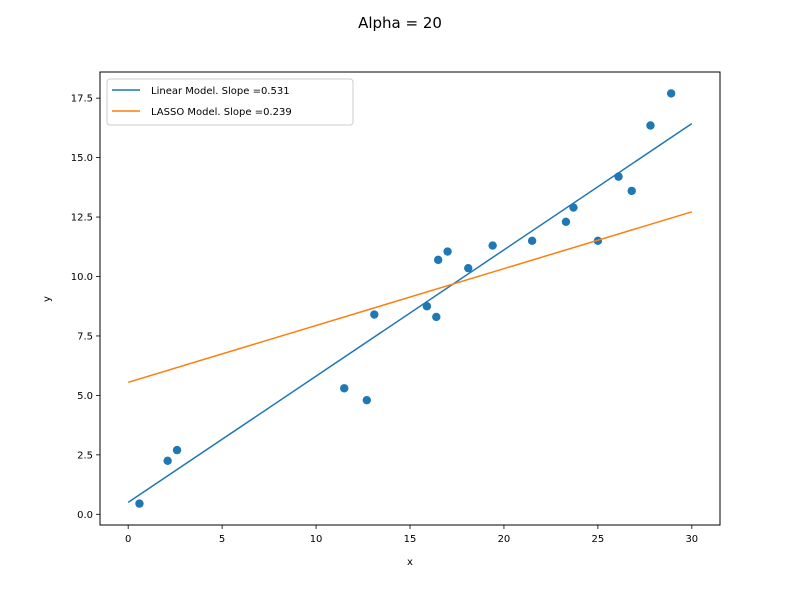 The width and height of the screenshot is (800, 600). Describe the element at coordinates (410, 562) in the screenshot. I see `x-axis-label: x` at that location.